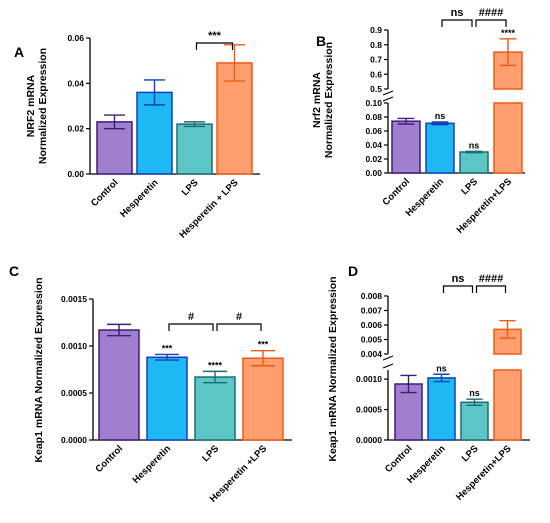  What do you see at coordinates (321, 41) in the screenshot?
I see `panel-letter: B` at bounding box center [321, 41].